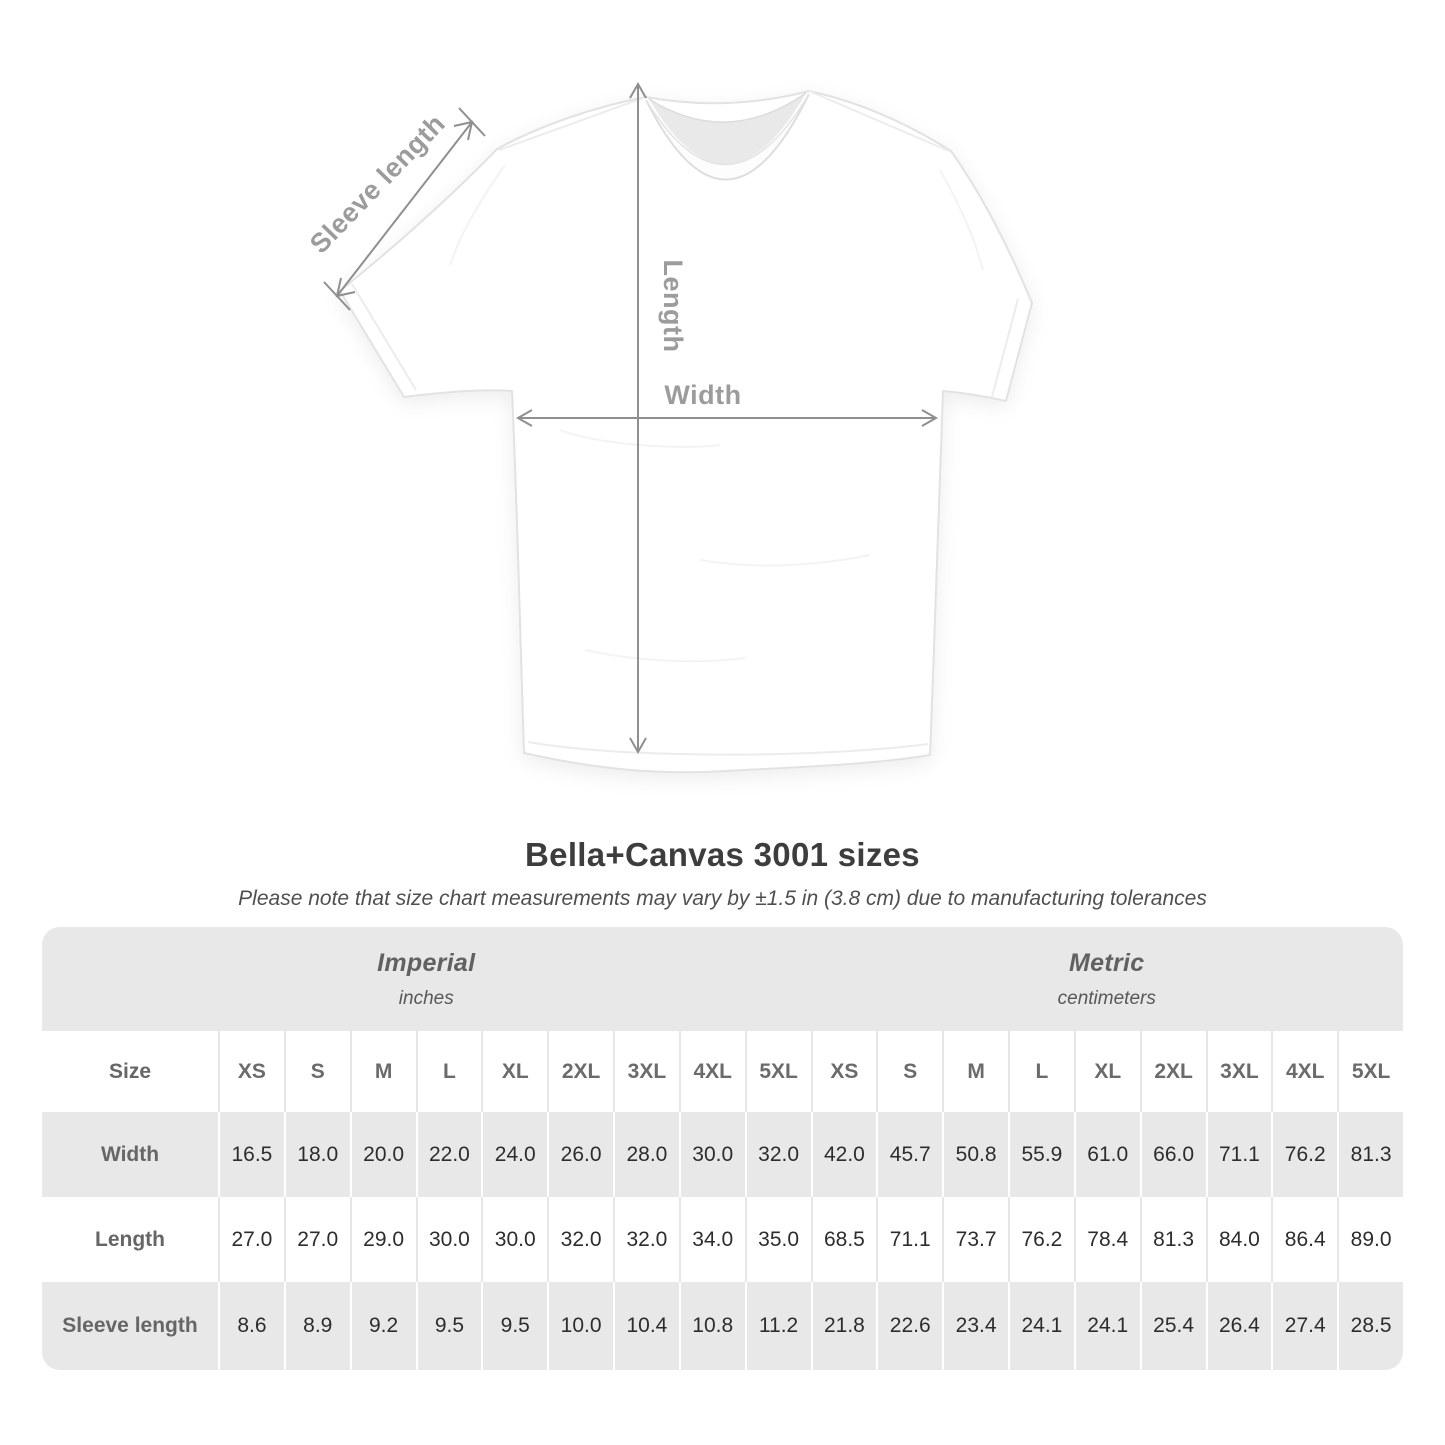 This screenshot has width=1445, height=1445. I want to click on value-cell: 73.7, so click(975, 1239).